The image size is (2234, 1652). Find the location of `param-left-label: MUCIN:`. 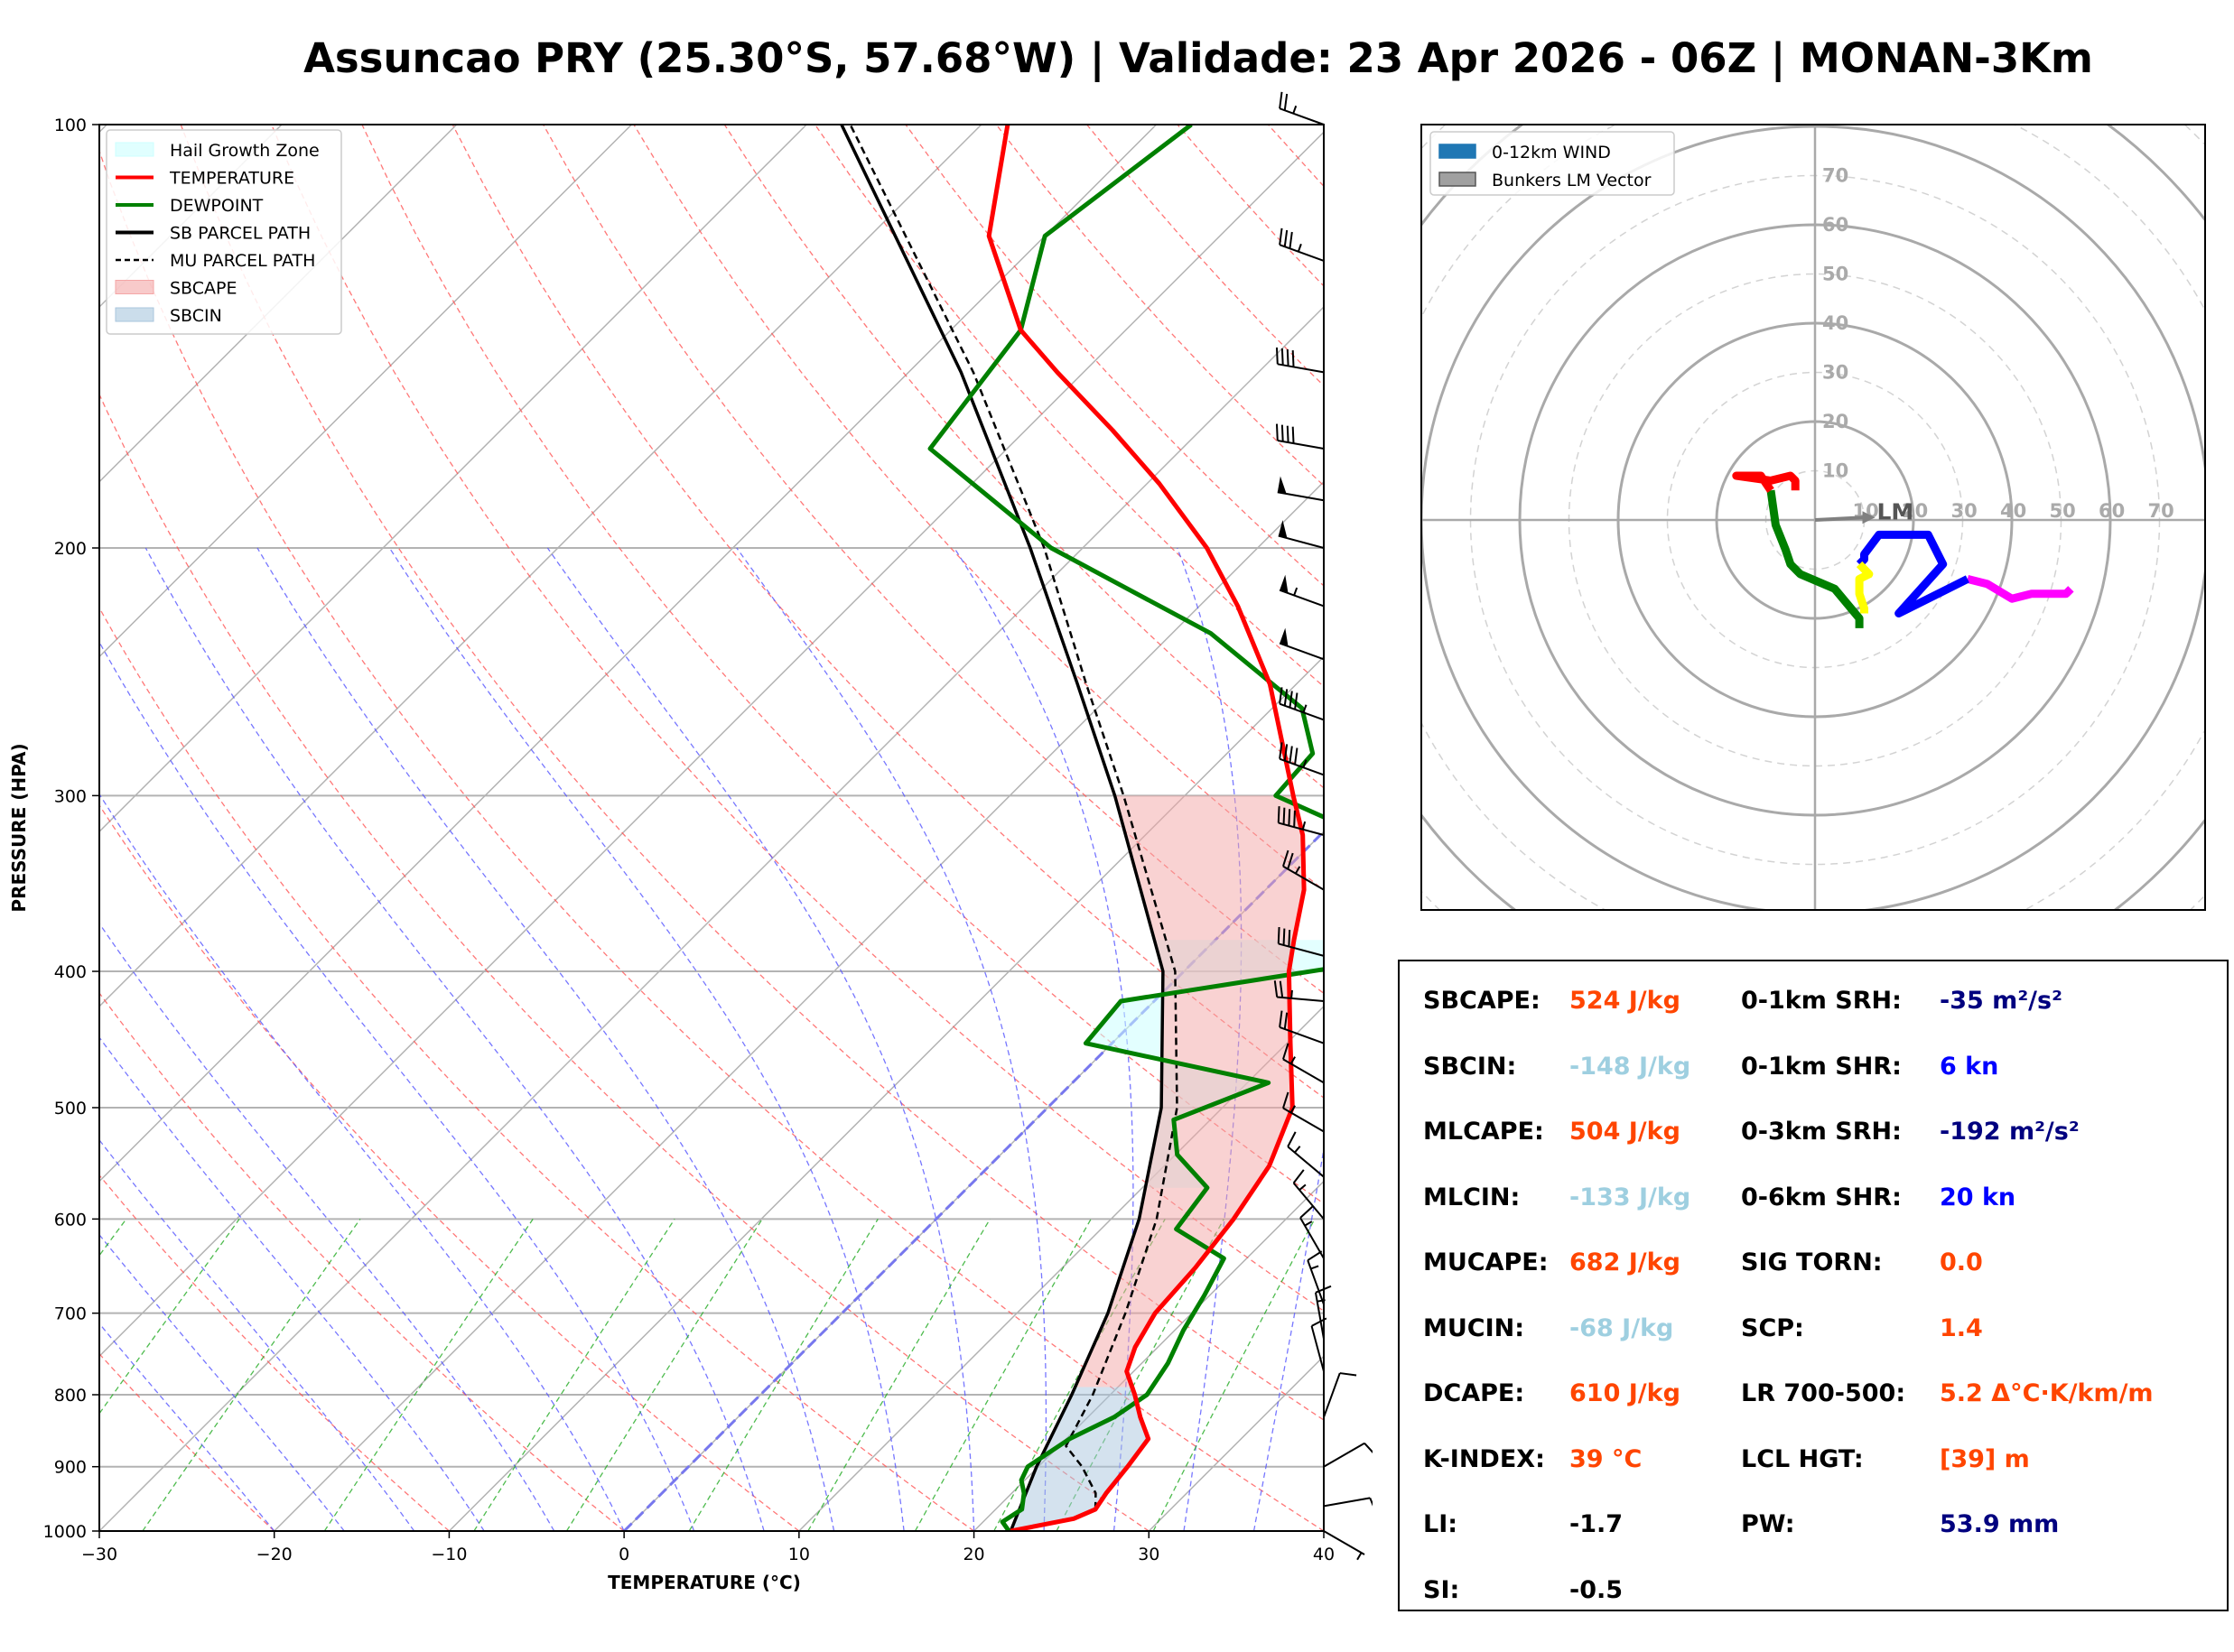

param-left-label: MUCIN: is located at coordinates (1474, 1327).